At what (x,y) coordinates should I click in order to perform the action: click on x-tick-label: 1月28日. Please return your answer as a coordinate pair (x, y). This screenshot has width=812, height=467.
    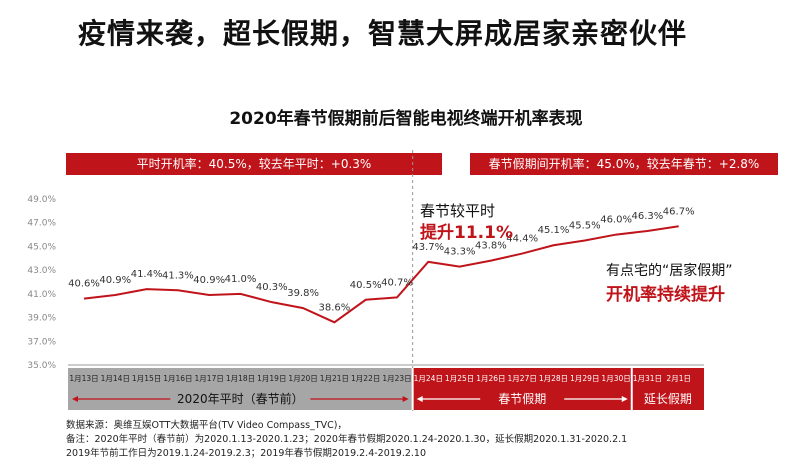
    Looking at the image, I should click on (553, 378).